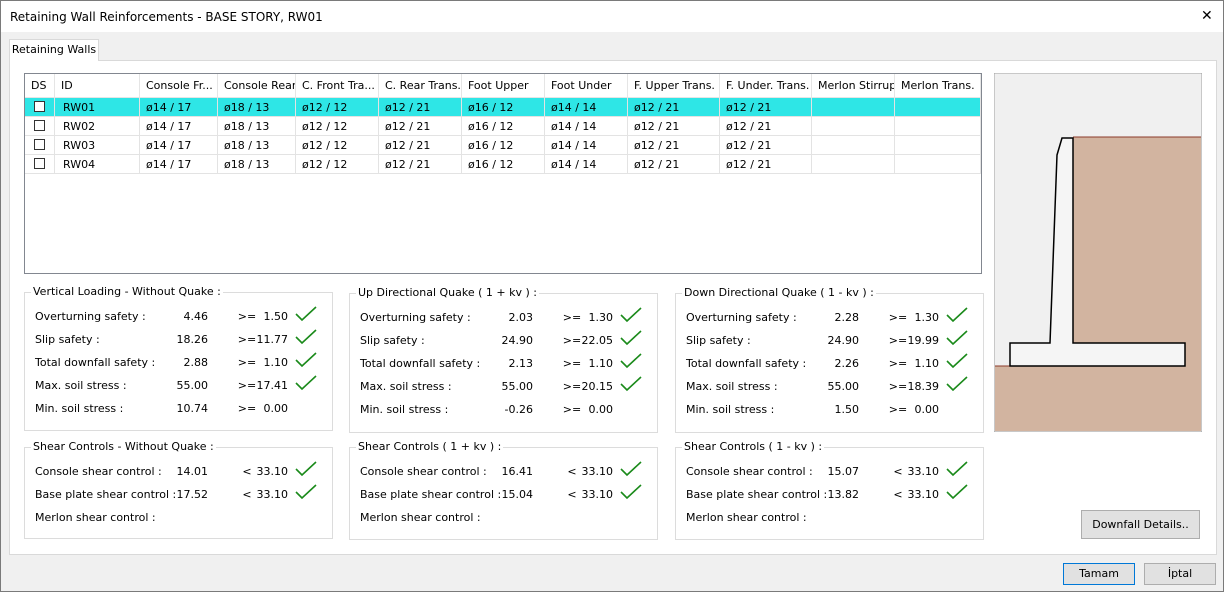 This screenshot has height=592, width=1224. Describe the element at coordinates (90, 316) in the screenshot. I see `row-label: Overturning safety :` at that location.